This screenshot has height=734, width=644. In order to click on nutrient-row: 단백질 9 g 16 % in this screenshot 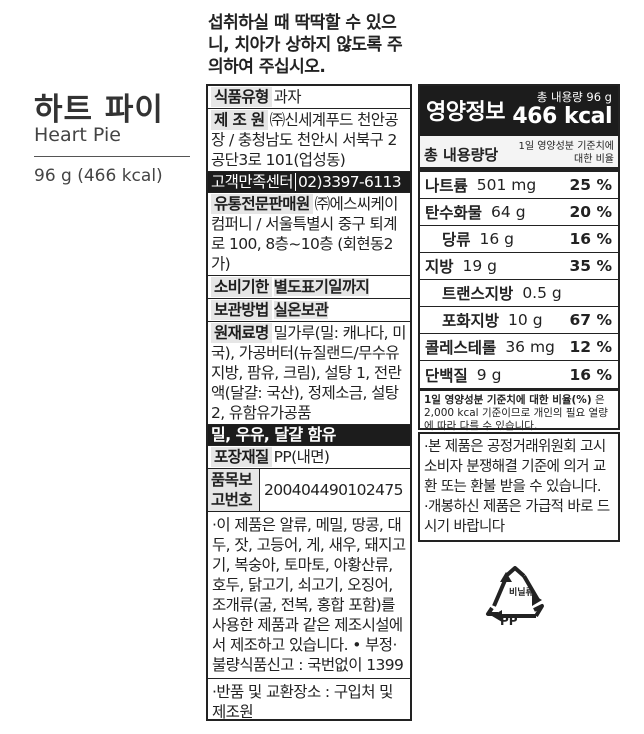, I will do `click(519, 374)`.